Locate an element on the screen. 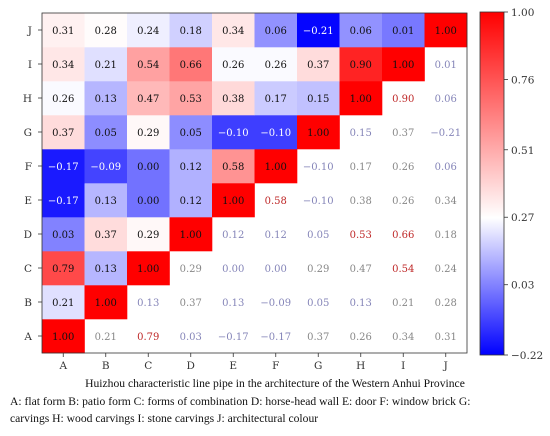  heatmap-cell-HF is located at coordinates (276, 98).